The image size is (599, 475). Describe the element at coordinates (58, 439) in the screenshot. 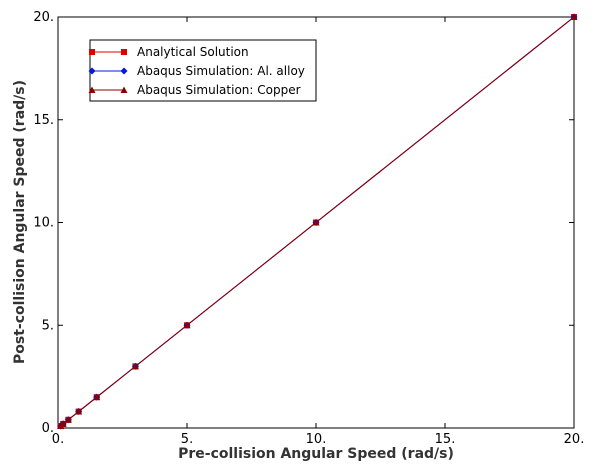

I see `x-tick-label: 0.` at that location.